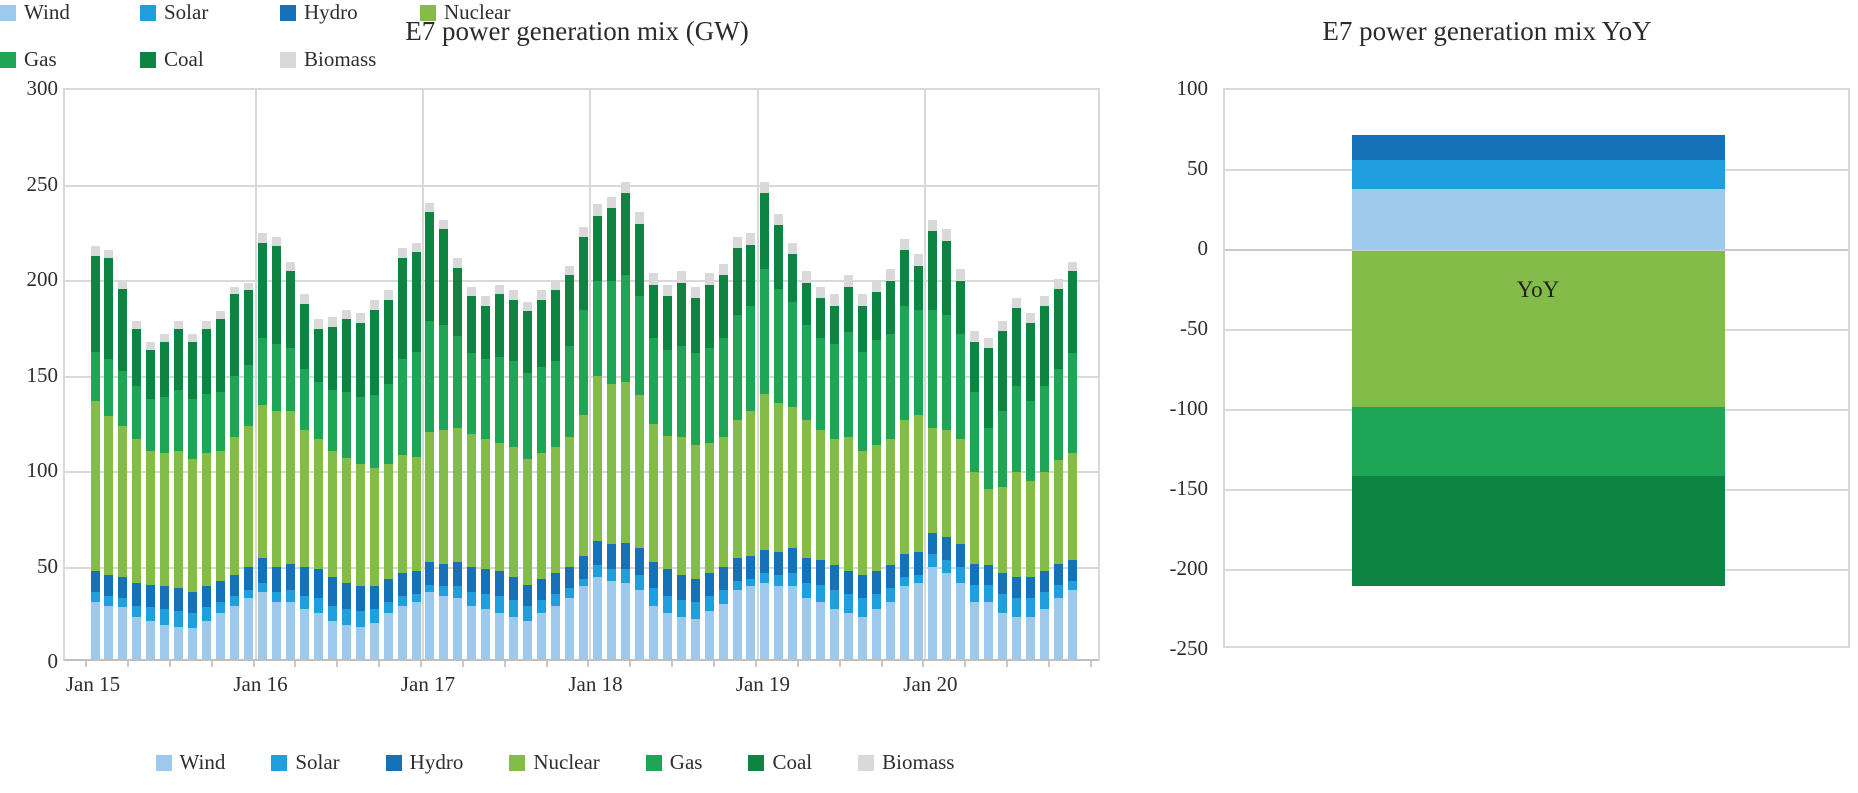  I want to click on biomass-swatch-icon, so click(866, 762).